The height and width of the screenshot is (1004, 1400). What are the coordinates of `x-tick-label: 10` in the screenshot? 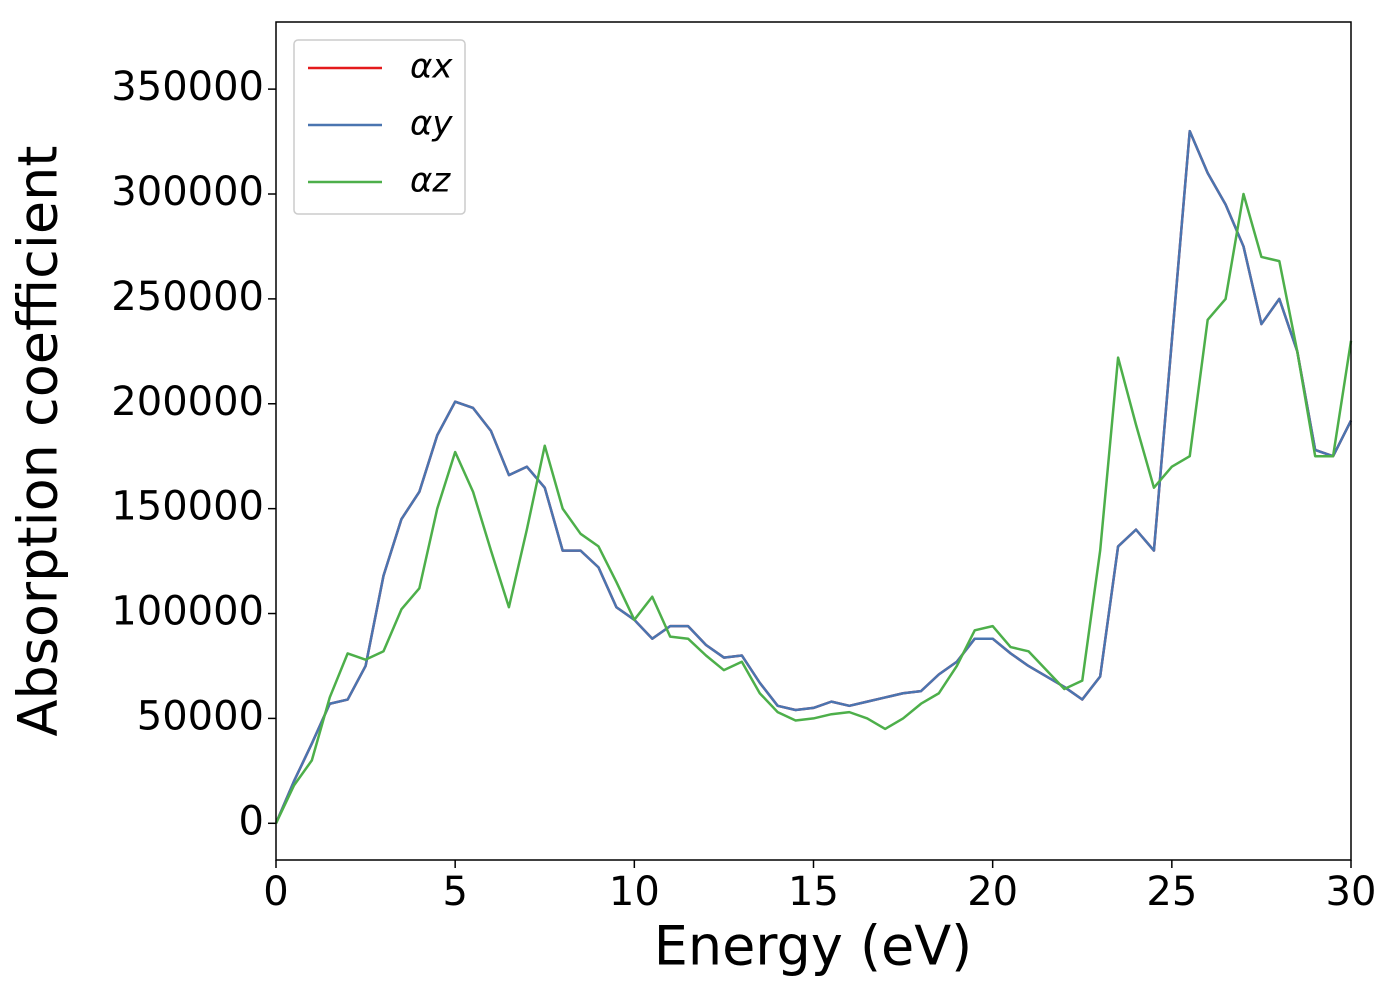 It's located at (634, 892).